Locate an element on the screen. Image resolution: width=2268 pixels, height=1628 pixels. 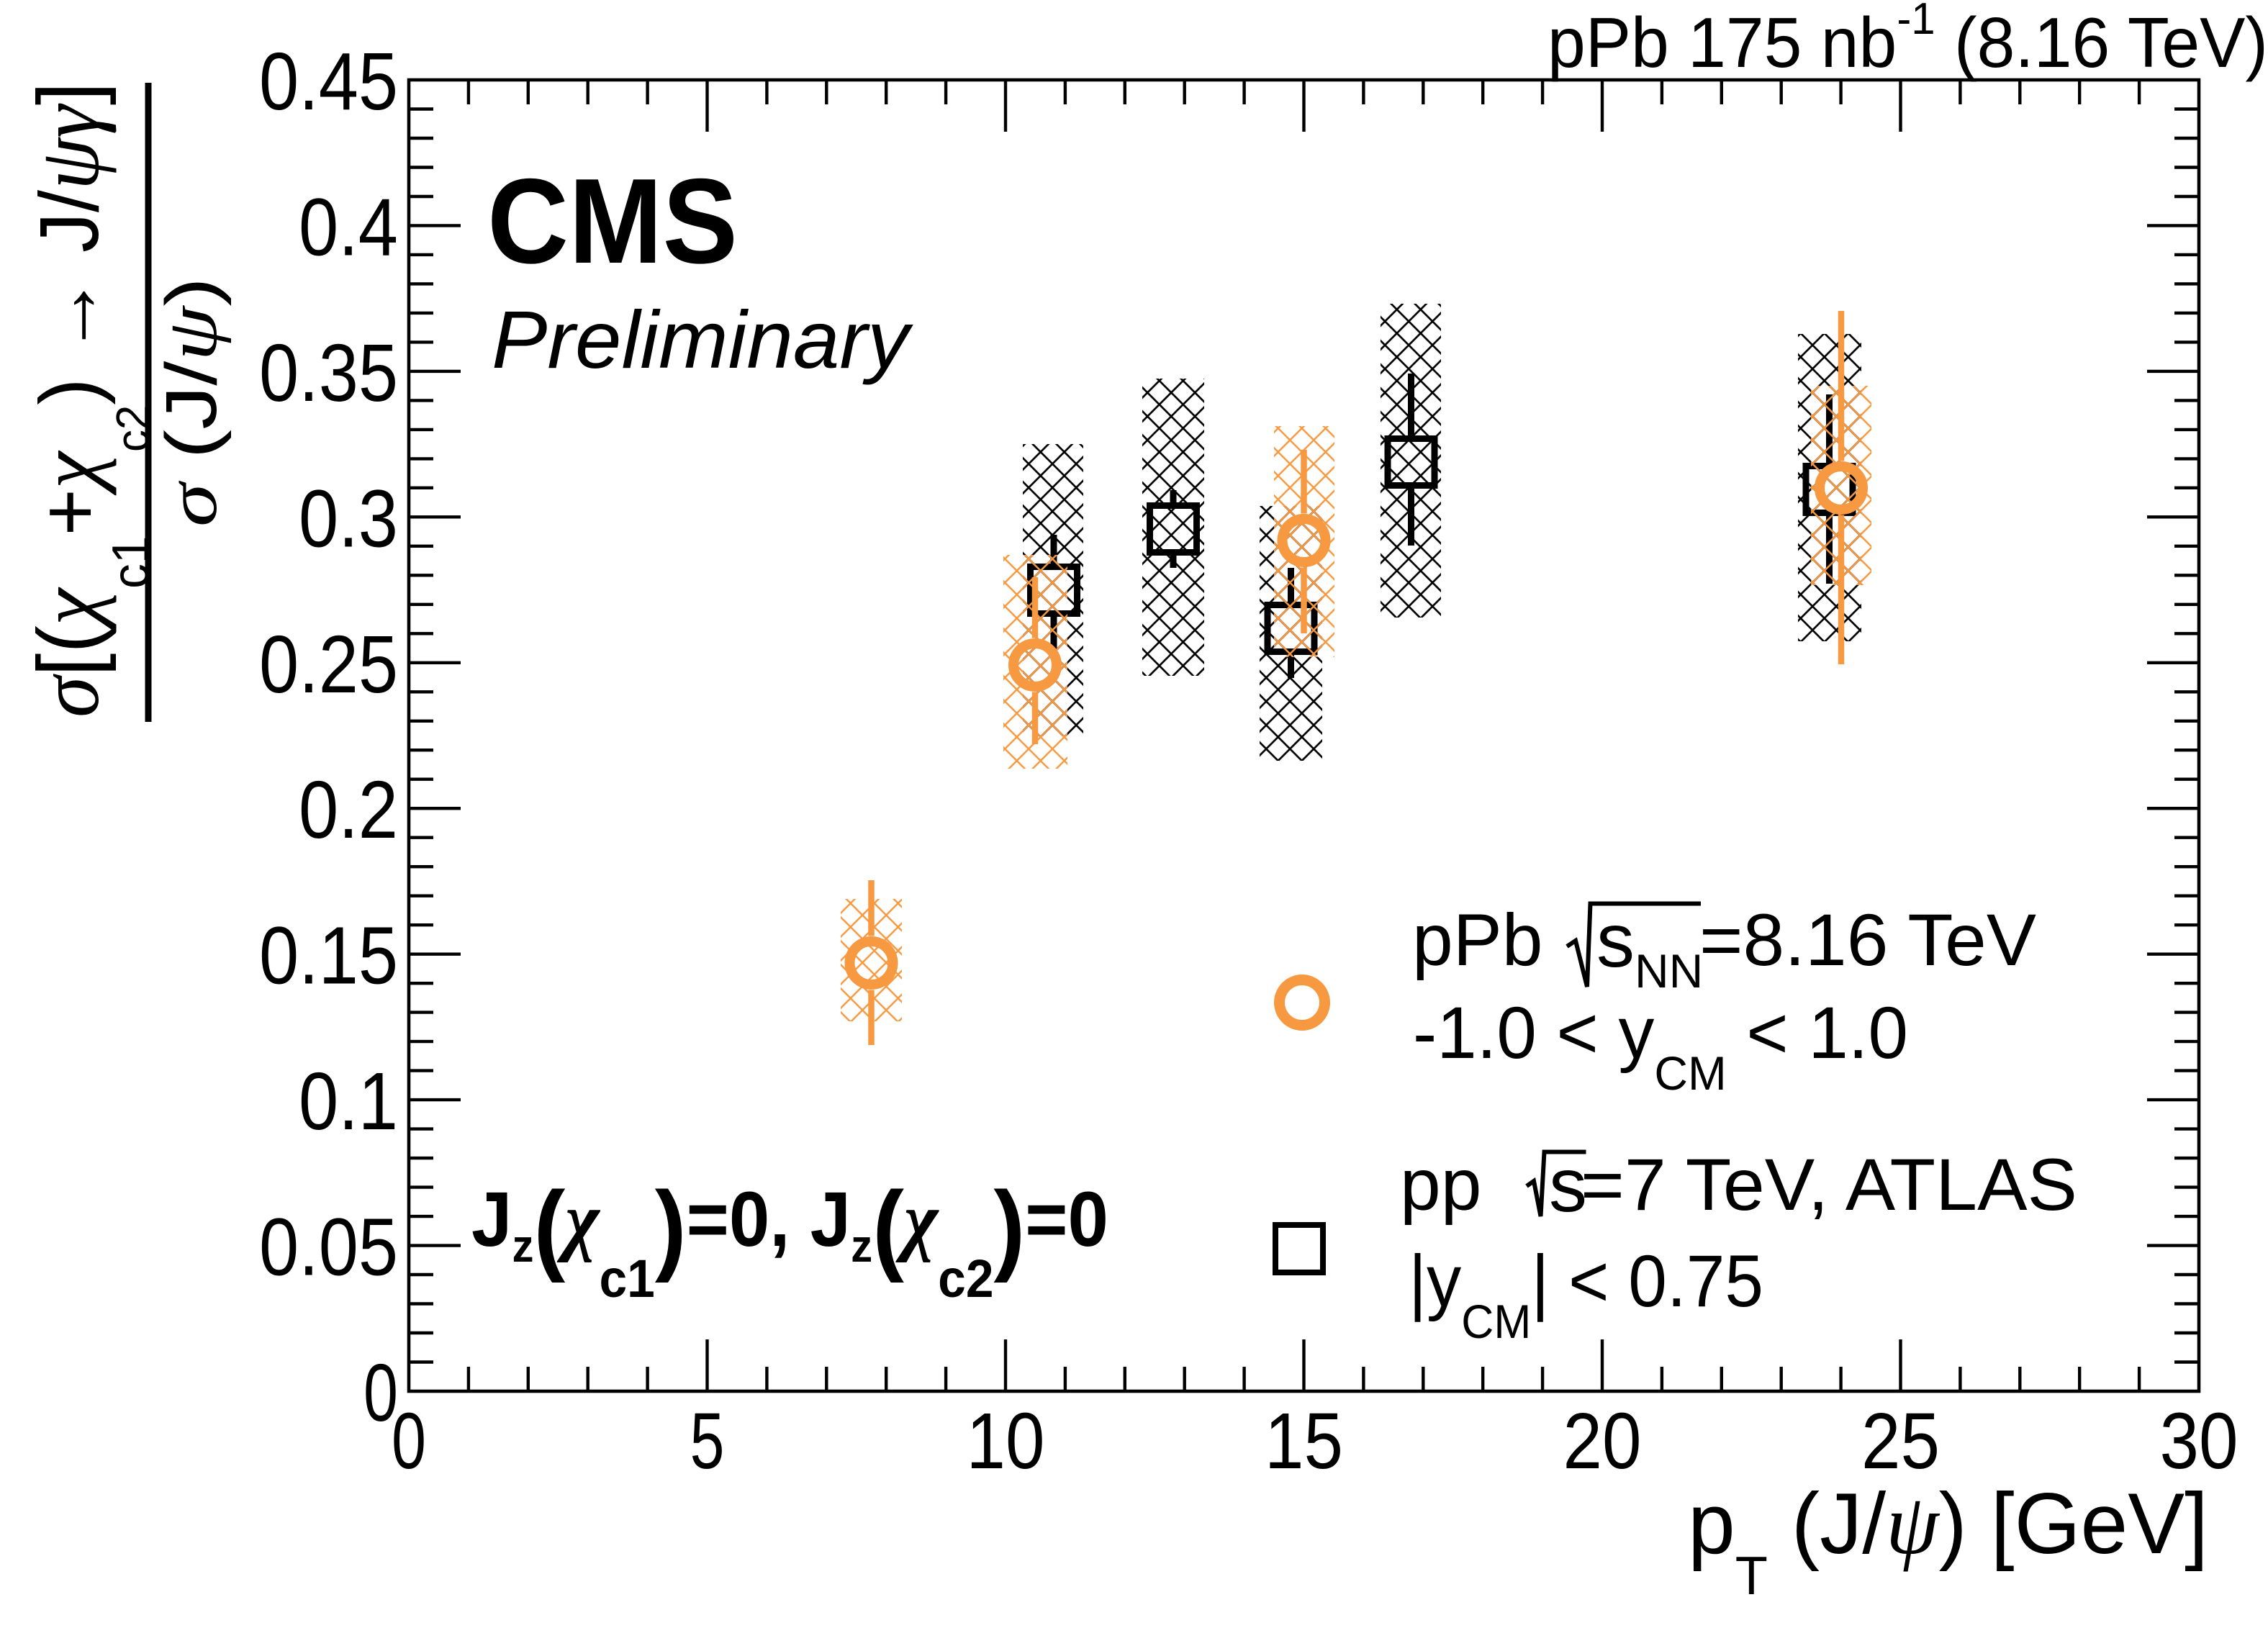
svg-text: 0.4 is located at coordinates (348, 226).